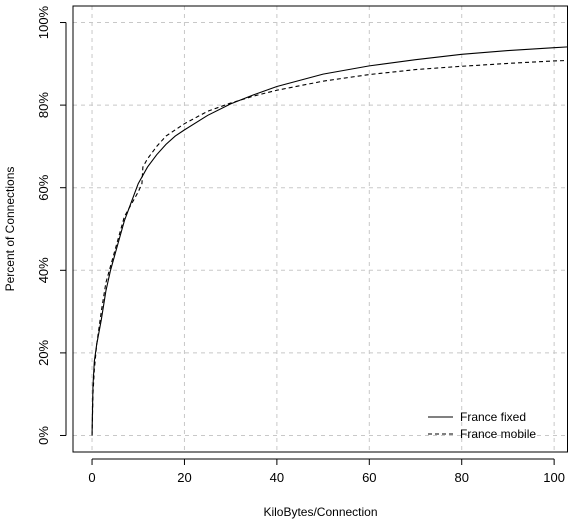 Image resolution: width=568 pixels, height=527 pixels. I want to click on y-tick-label: 60%, so click(43, 187).